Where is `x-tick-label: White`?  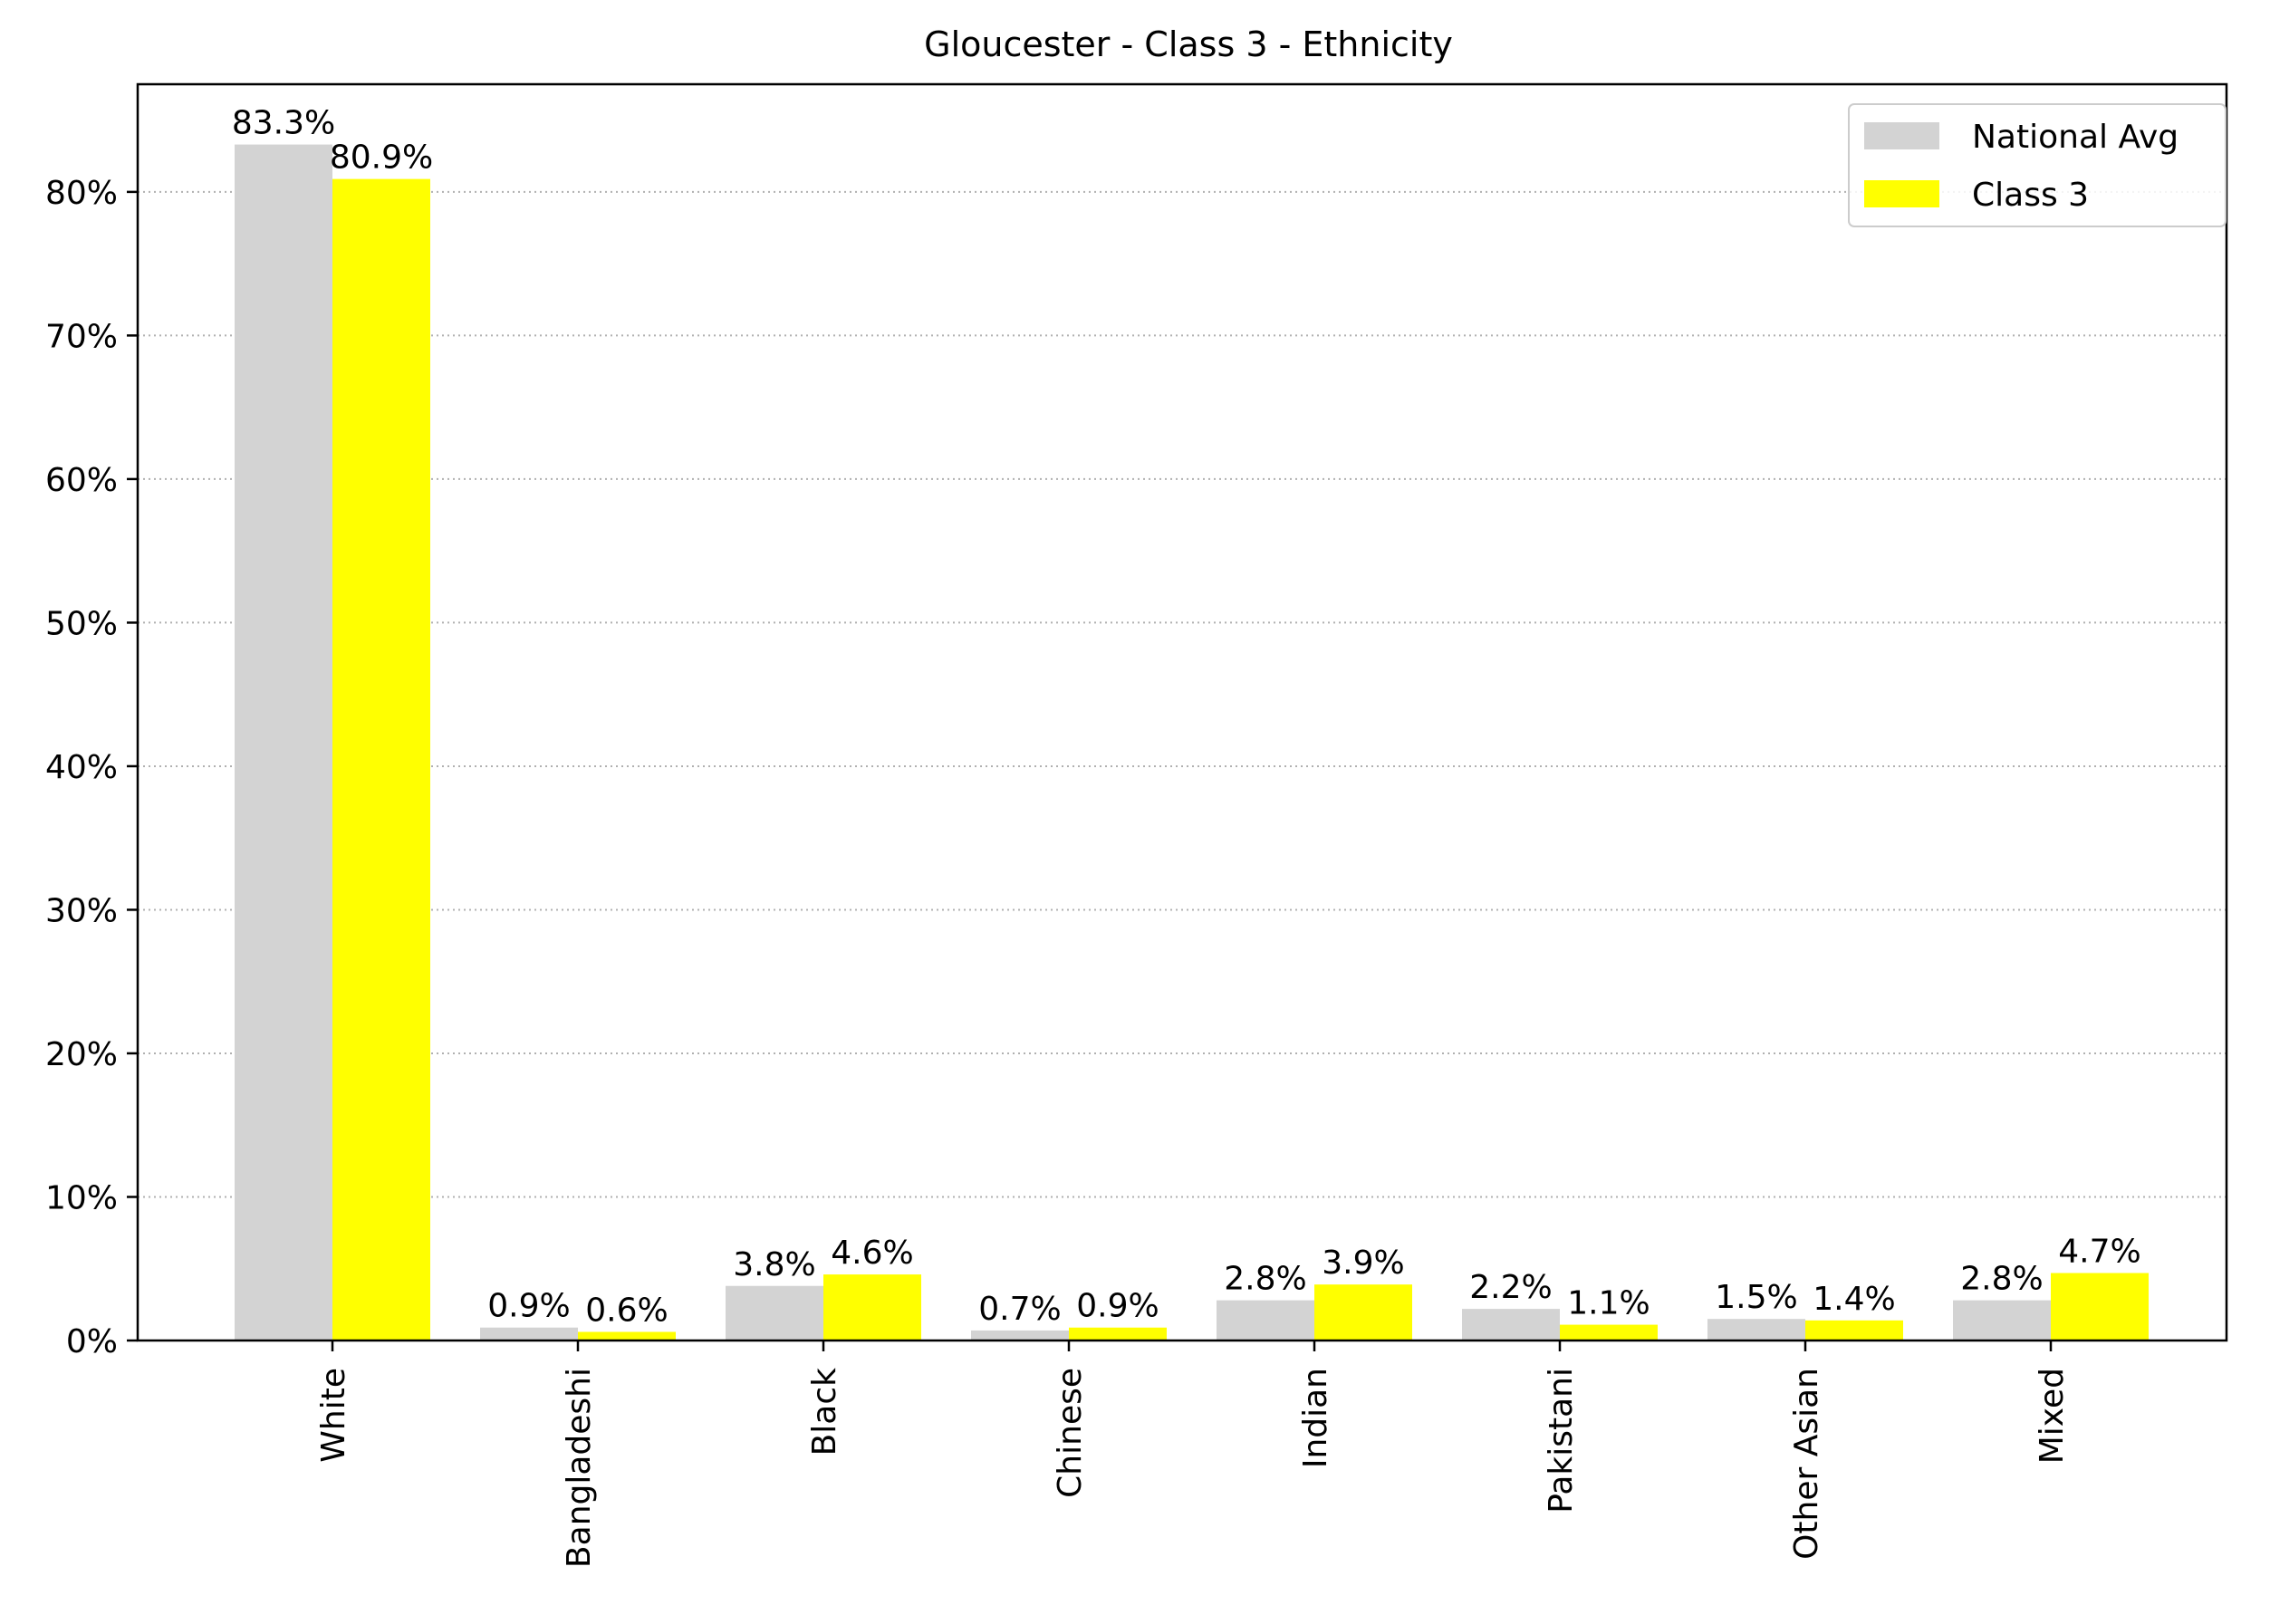 x-tick-label: White is located at coordinates (333, 1415).